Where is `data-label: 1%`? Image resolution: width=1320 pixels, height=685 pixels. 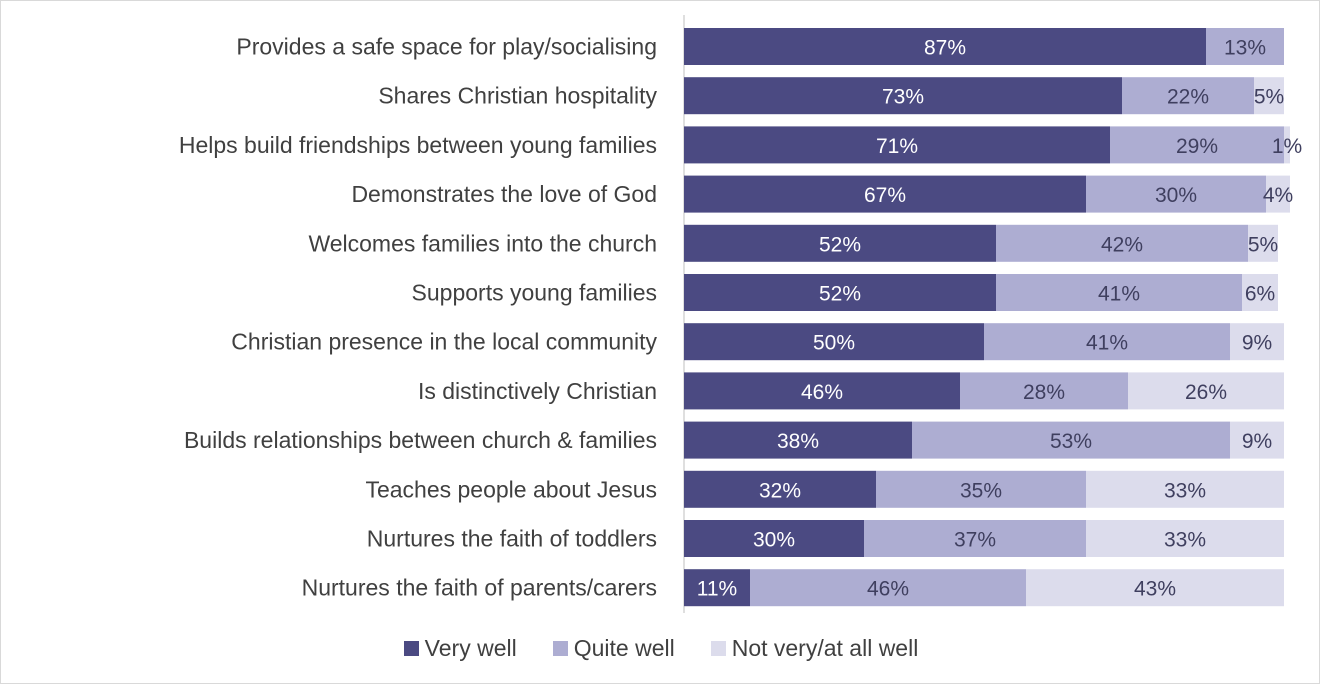 data-label: 1% is located at coordinates (1287, 146).